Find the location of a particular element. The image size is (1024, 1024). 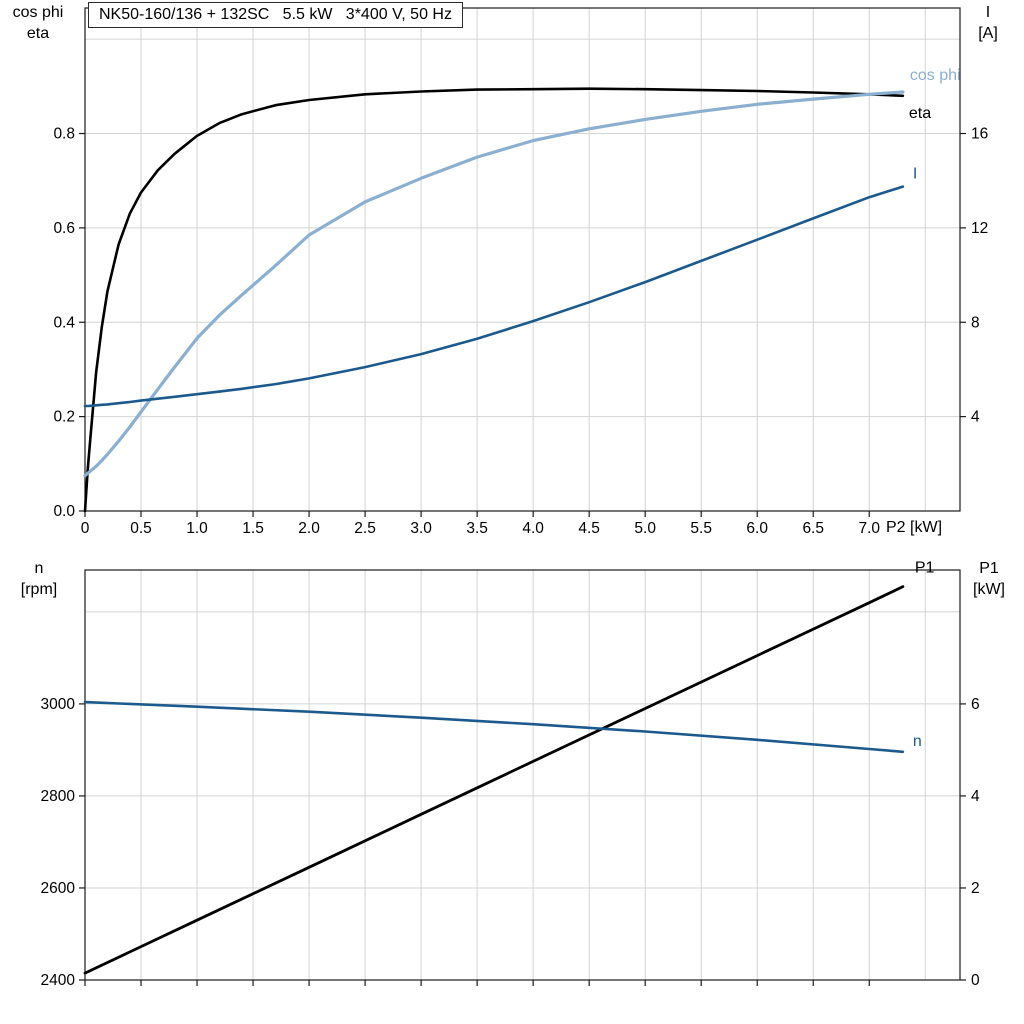

series-label-cos-phi: cos phi is located at coordinates (935, 75).